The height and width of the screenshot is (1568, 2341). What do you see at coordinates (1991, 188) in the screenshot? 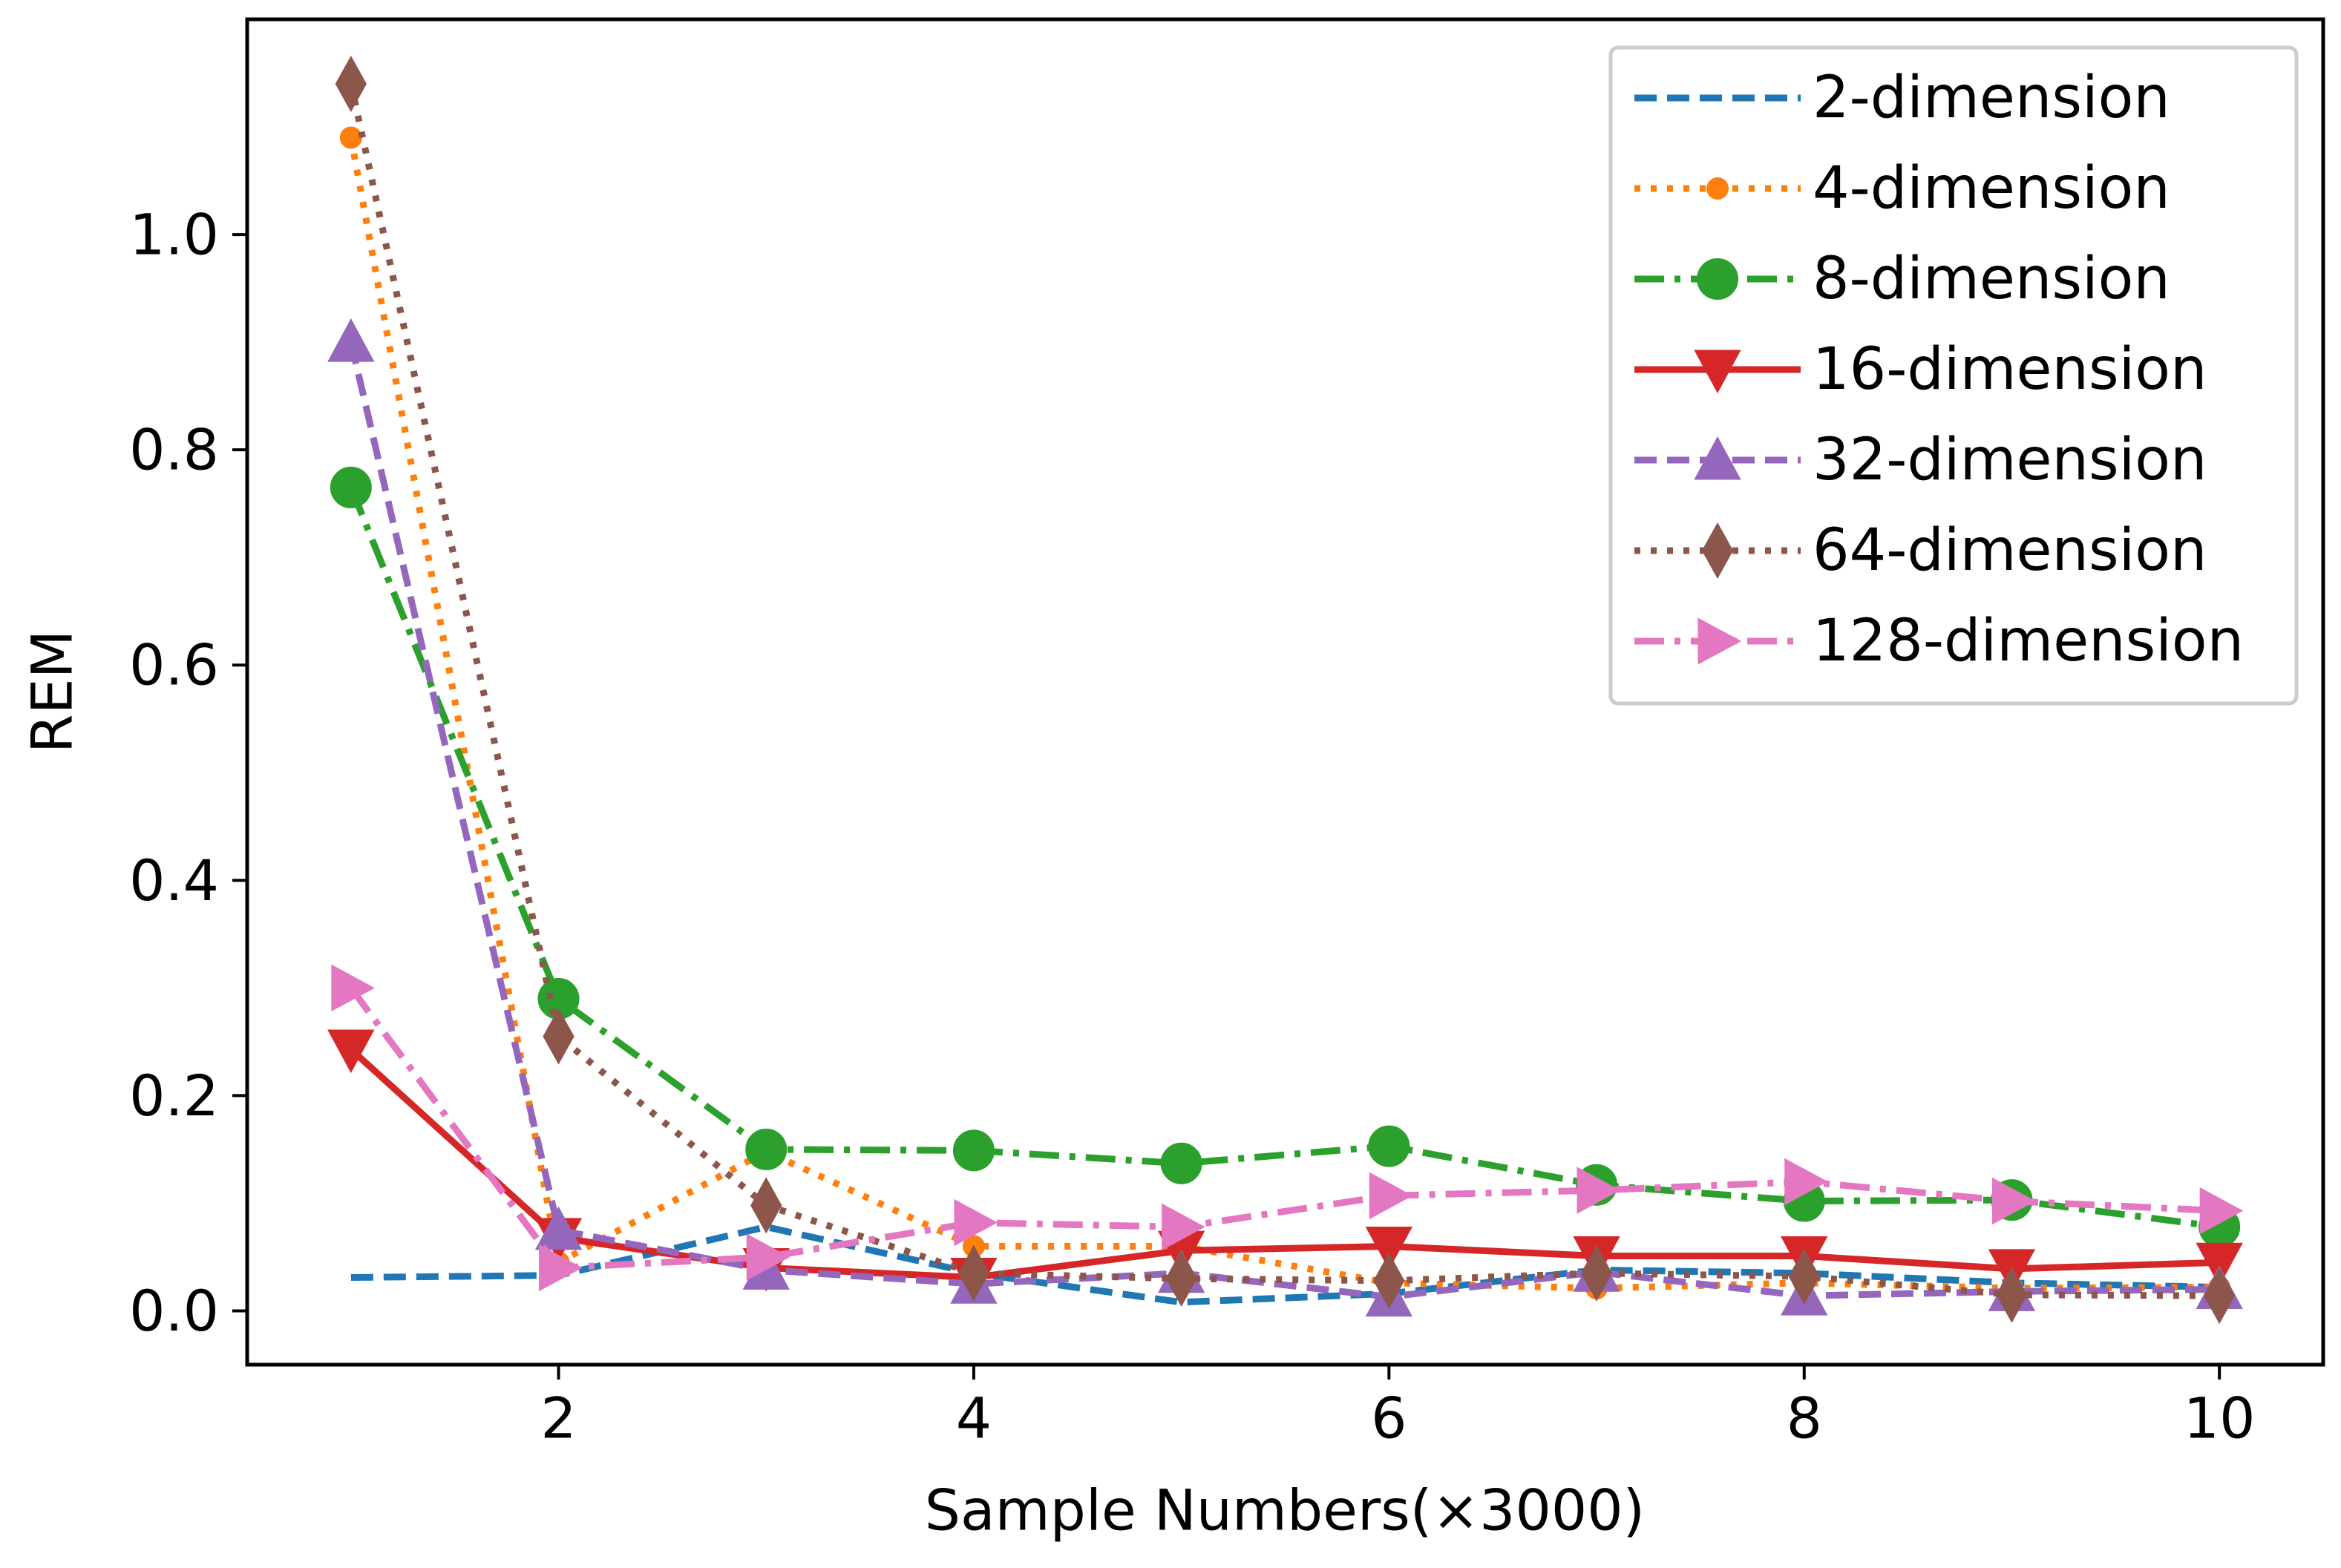
I see `legend-label: 4-dimension` at bounding box center [1991, 188].